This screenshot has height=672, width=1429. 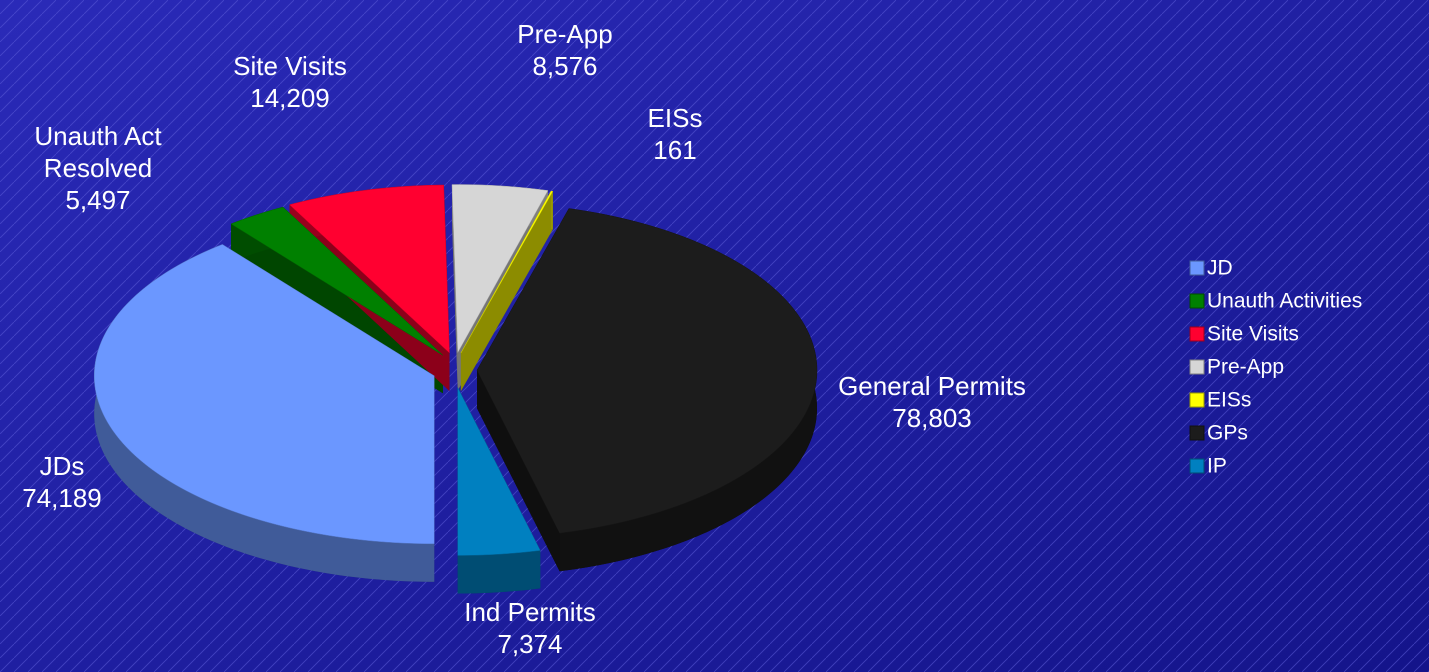 What do you see at coordinates (675, 150) in the screenshot?
I see `slice-value: 161` at bounding box center [675, 150].